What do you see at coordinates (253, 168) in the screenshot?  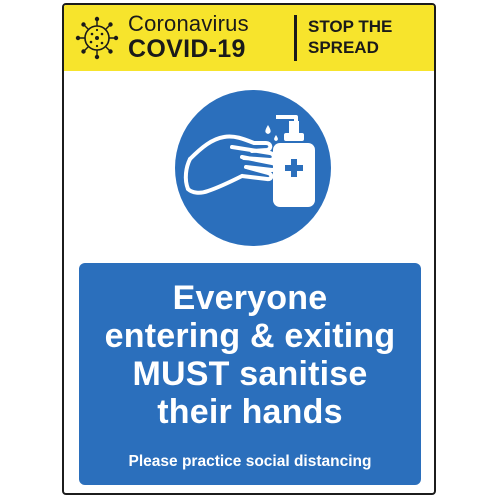 I see `hand-sanitiser-icon` at bounding box center [253, 168].